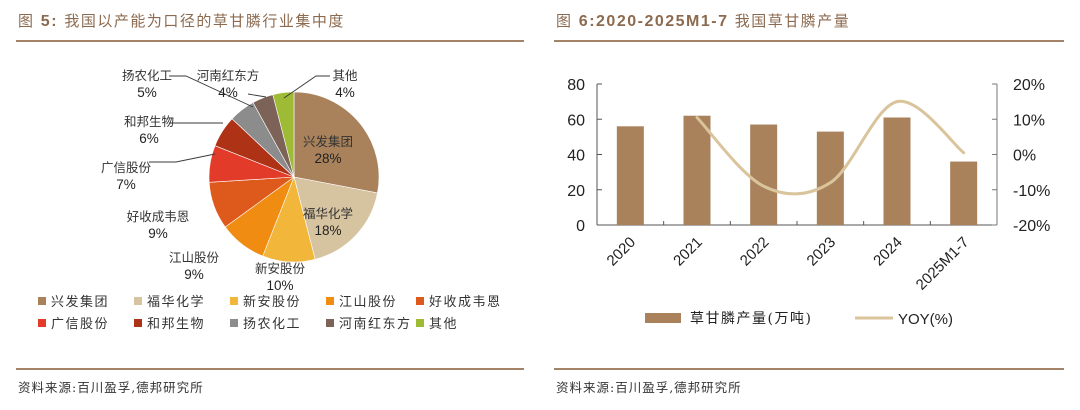 This screenshot has height=410, width=1080. What do you see at coordinates (809, 41) in the screenshot?
I see `figure-6-top-rule` at bounding box center [809, 41].